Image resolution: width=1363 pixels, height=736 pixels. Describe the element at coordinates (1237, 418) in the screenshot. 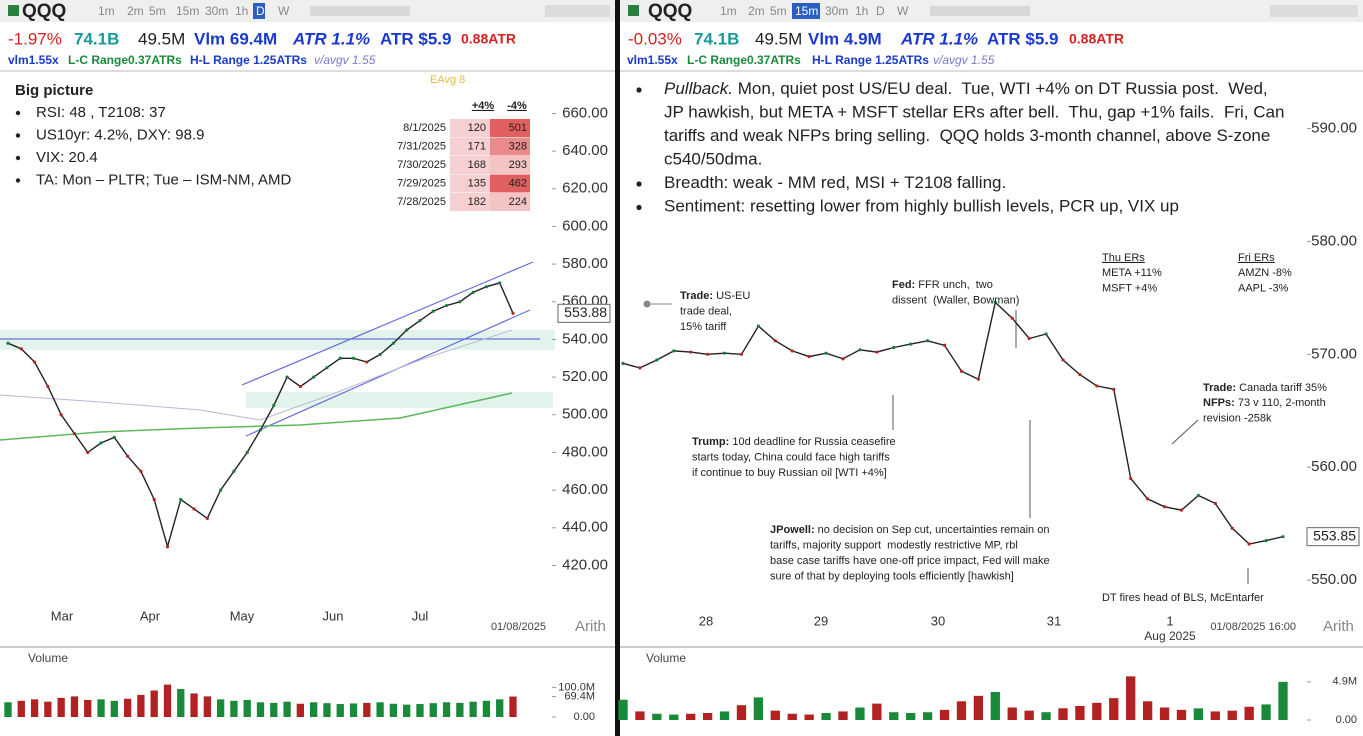

I see `annotation-text: revision -258k` at that location.